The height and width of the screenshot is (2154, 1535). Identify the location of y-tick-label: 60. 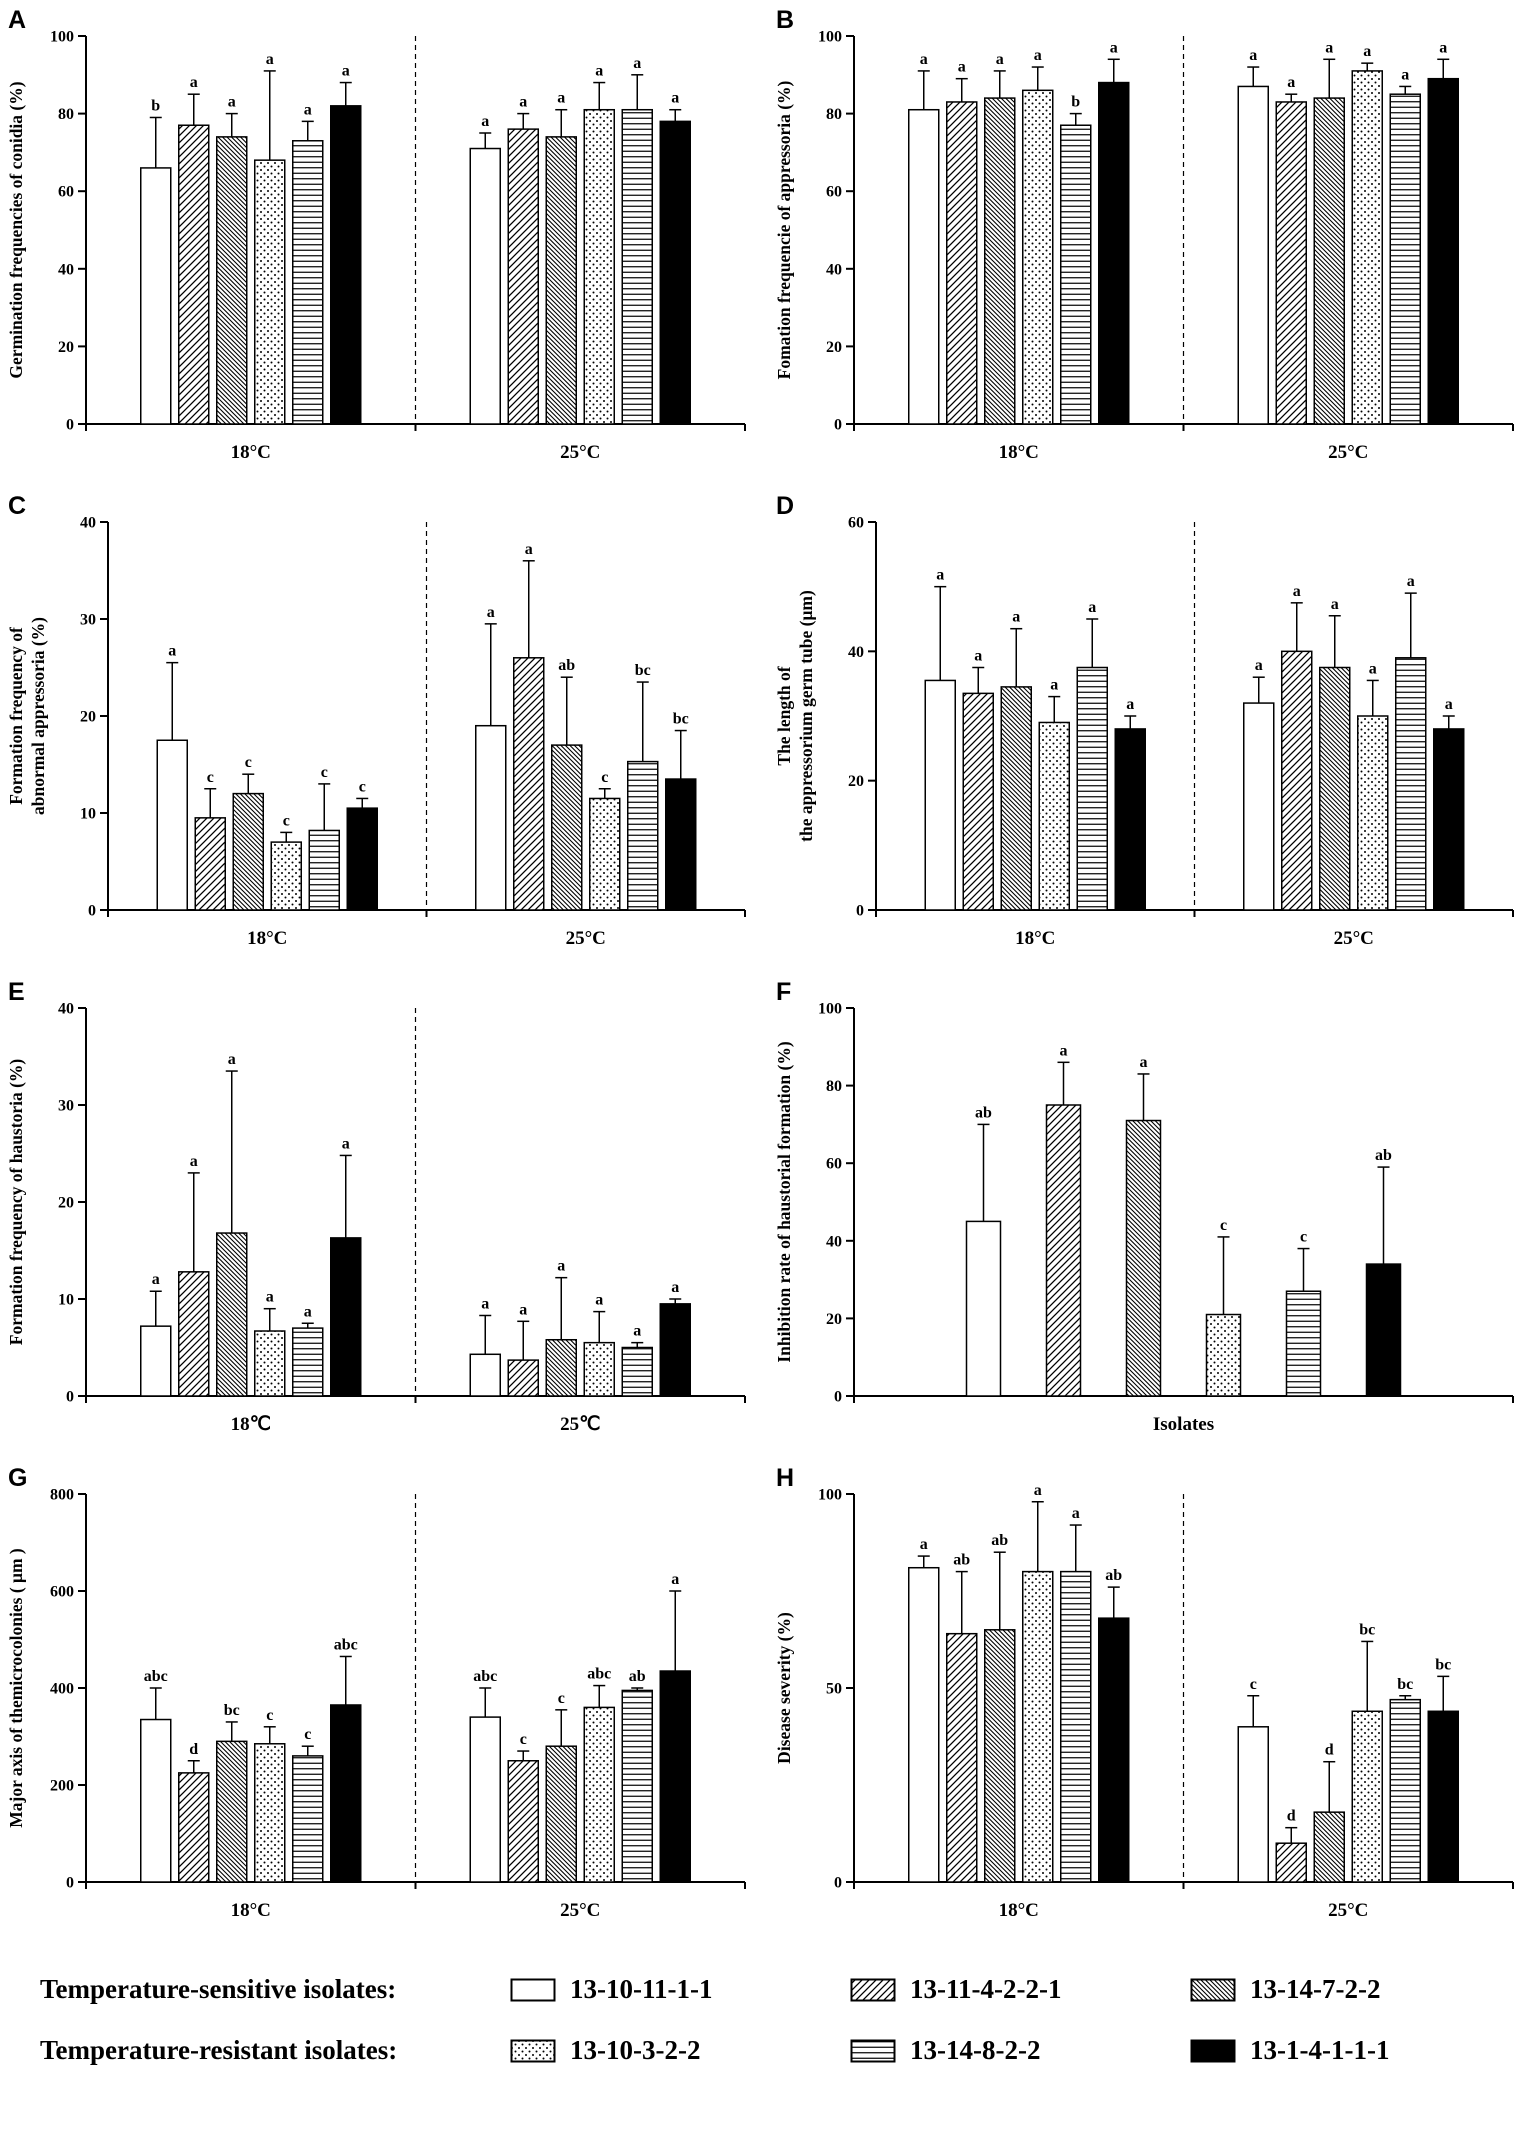
(66, 192).